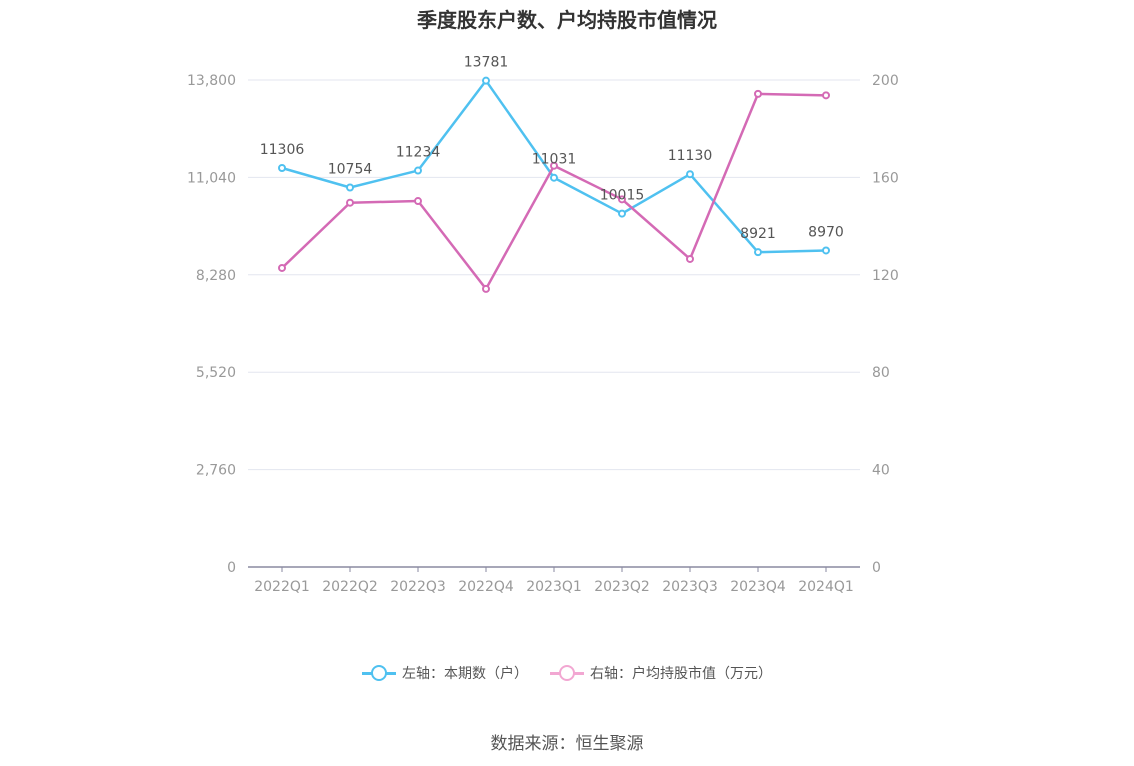 This screenshot has width=1134, height=766. I want to click on series-lines, so click(554, 184).